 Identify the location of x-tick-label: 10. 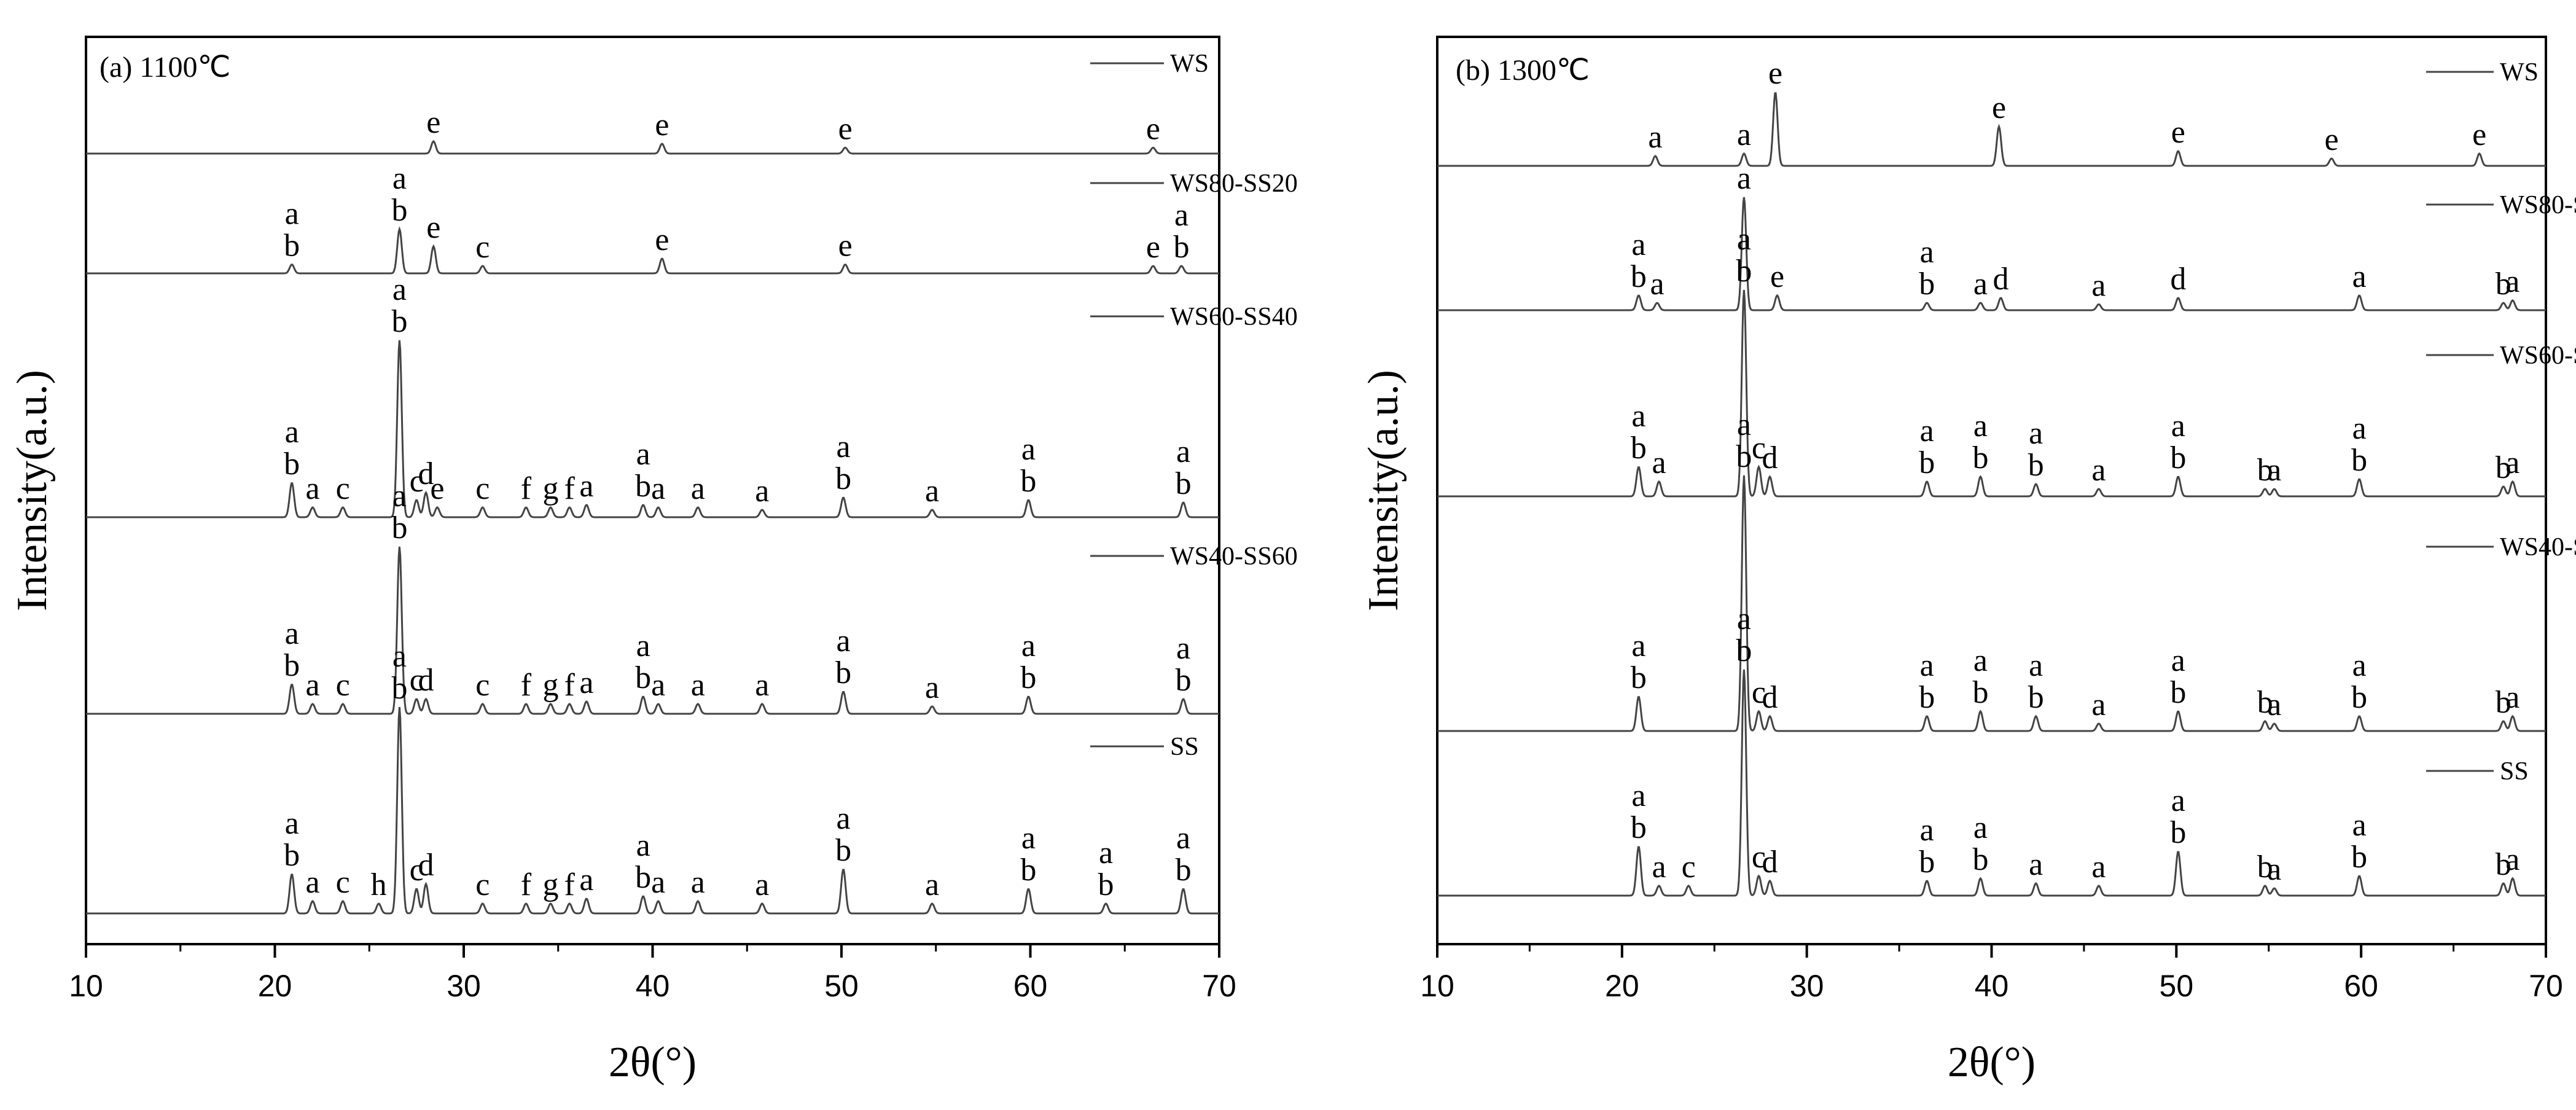
(1437, 986).